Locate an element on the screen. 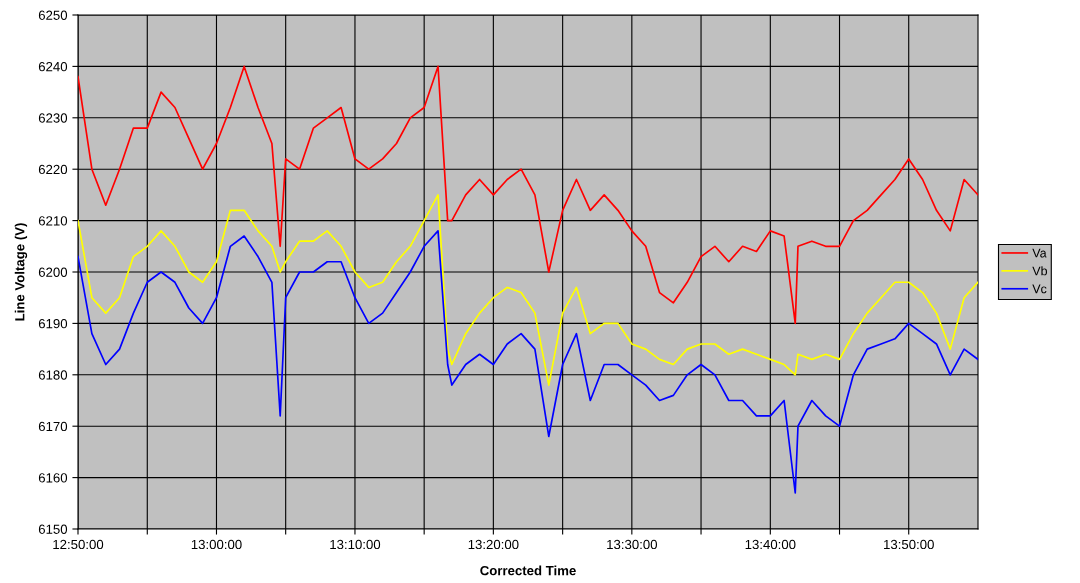 The height and width of the screenshot is (583, 1080). y-tick-label: 6250 is located at coordinates (53, 15).